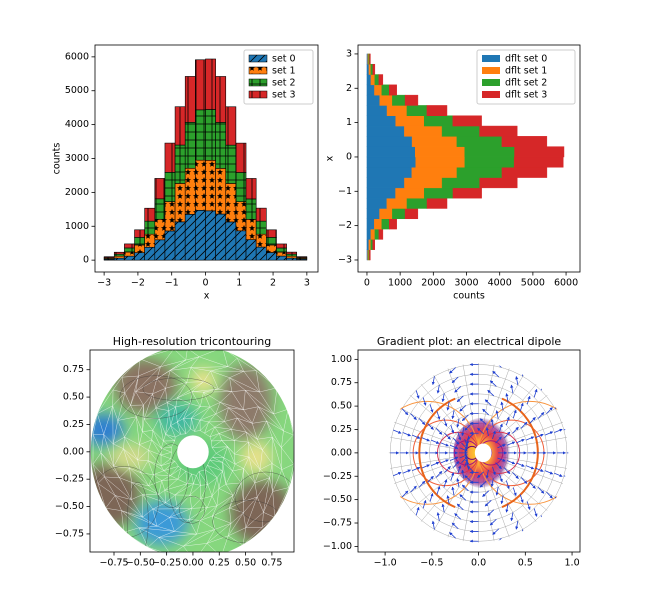 This screenshot has height=597, width=650. I want to click on x-tick-label: −0.75, so click(113, 563).